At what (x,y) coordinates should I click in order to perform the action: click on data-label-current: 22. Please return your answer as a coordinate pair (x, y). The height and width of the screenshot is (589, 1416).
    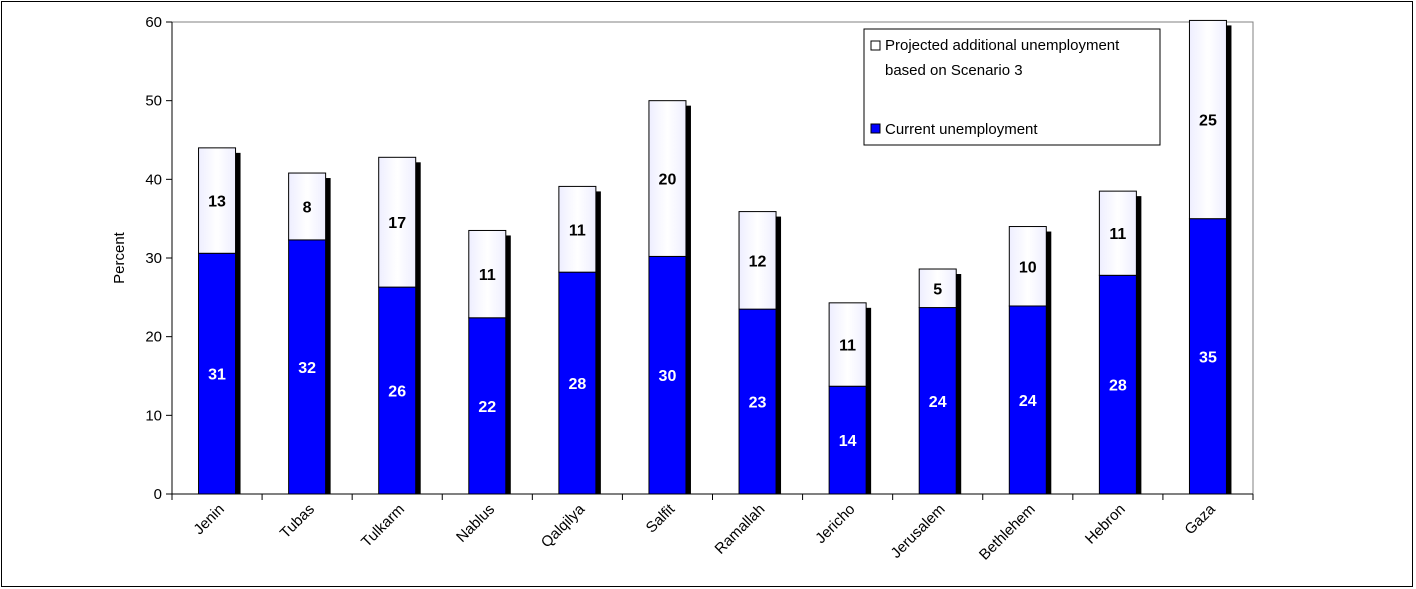
    Looking at the image, I should click on (487, 407).